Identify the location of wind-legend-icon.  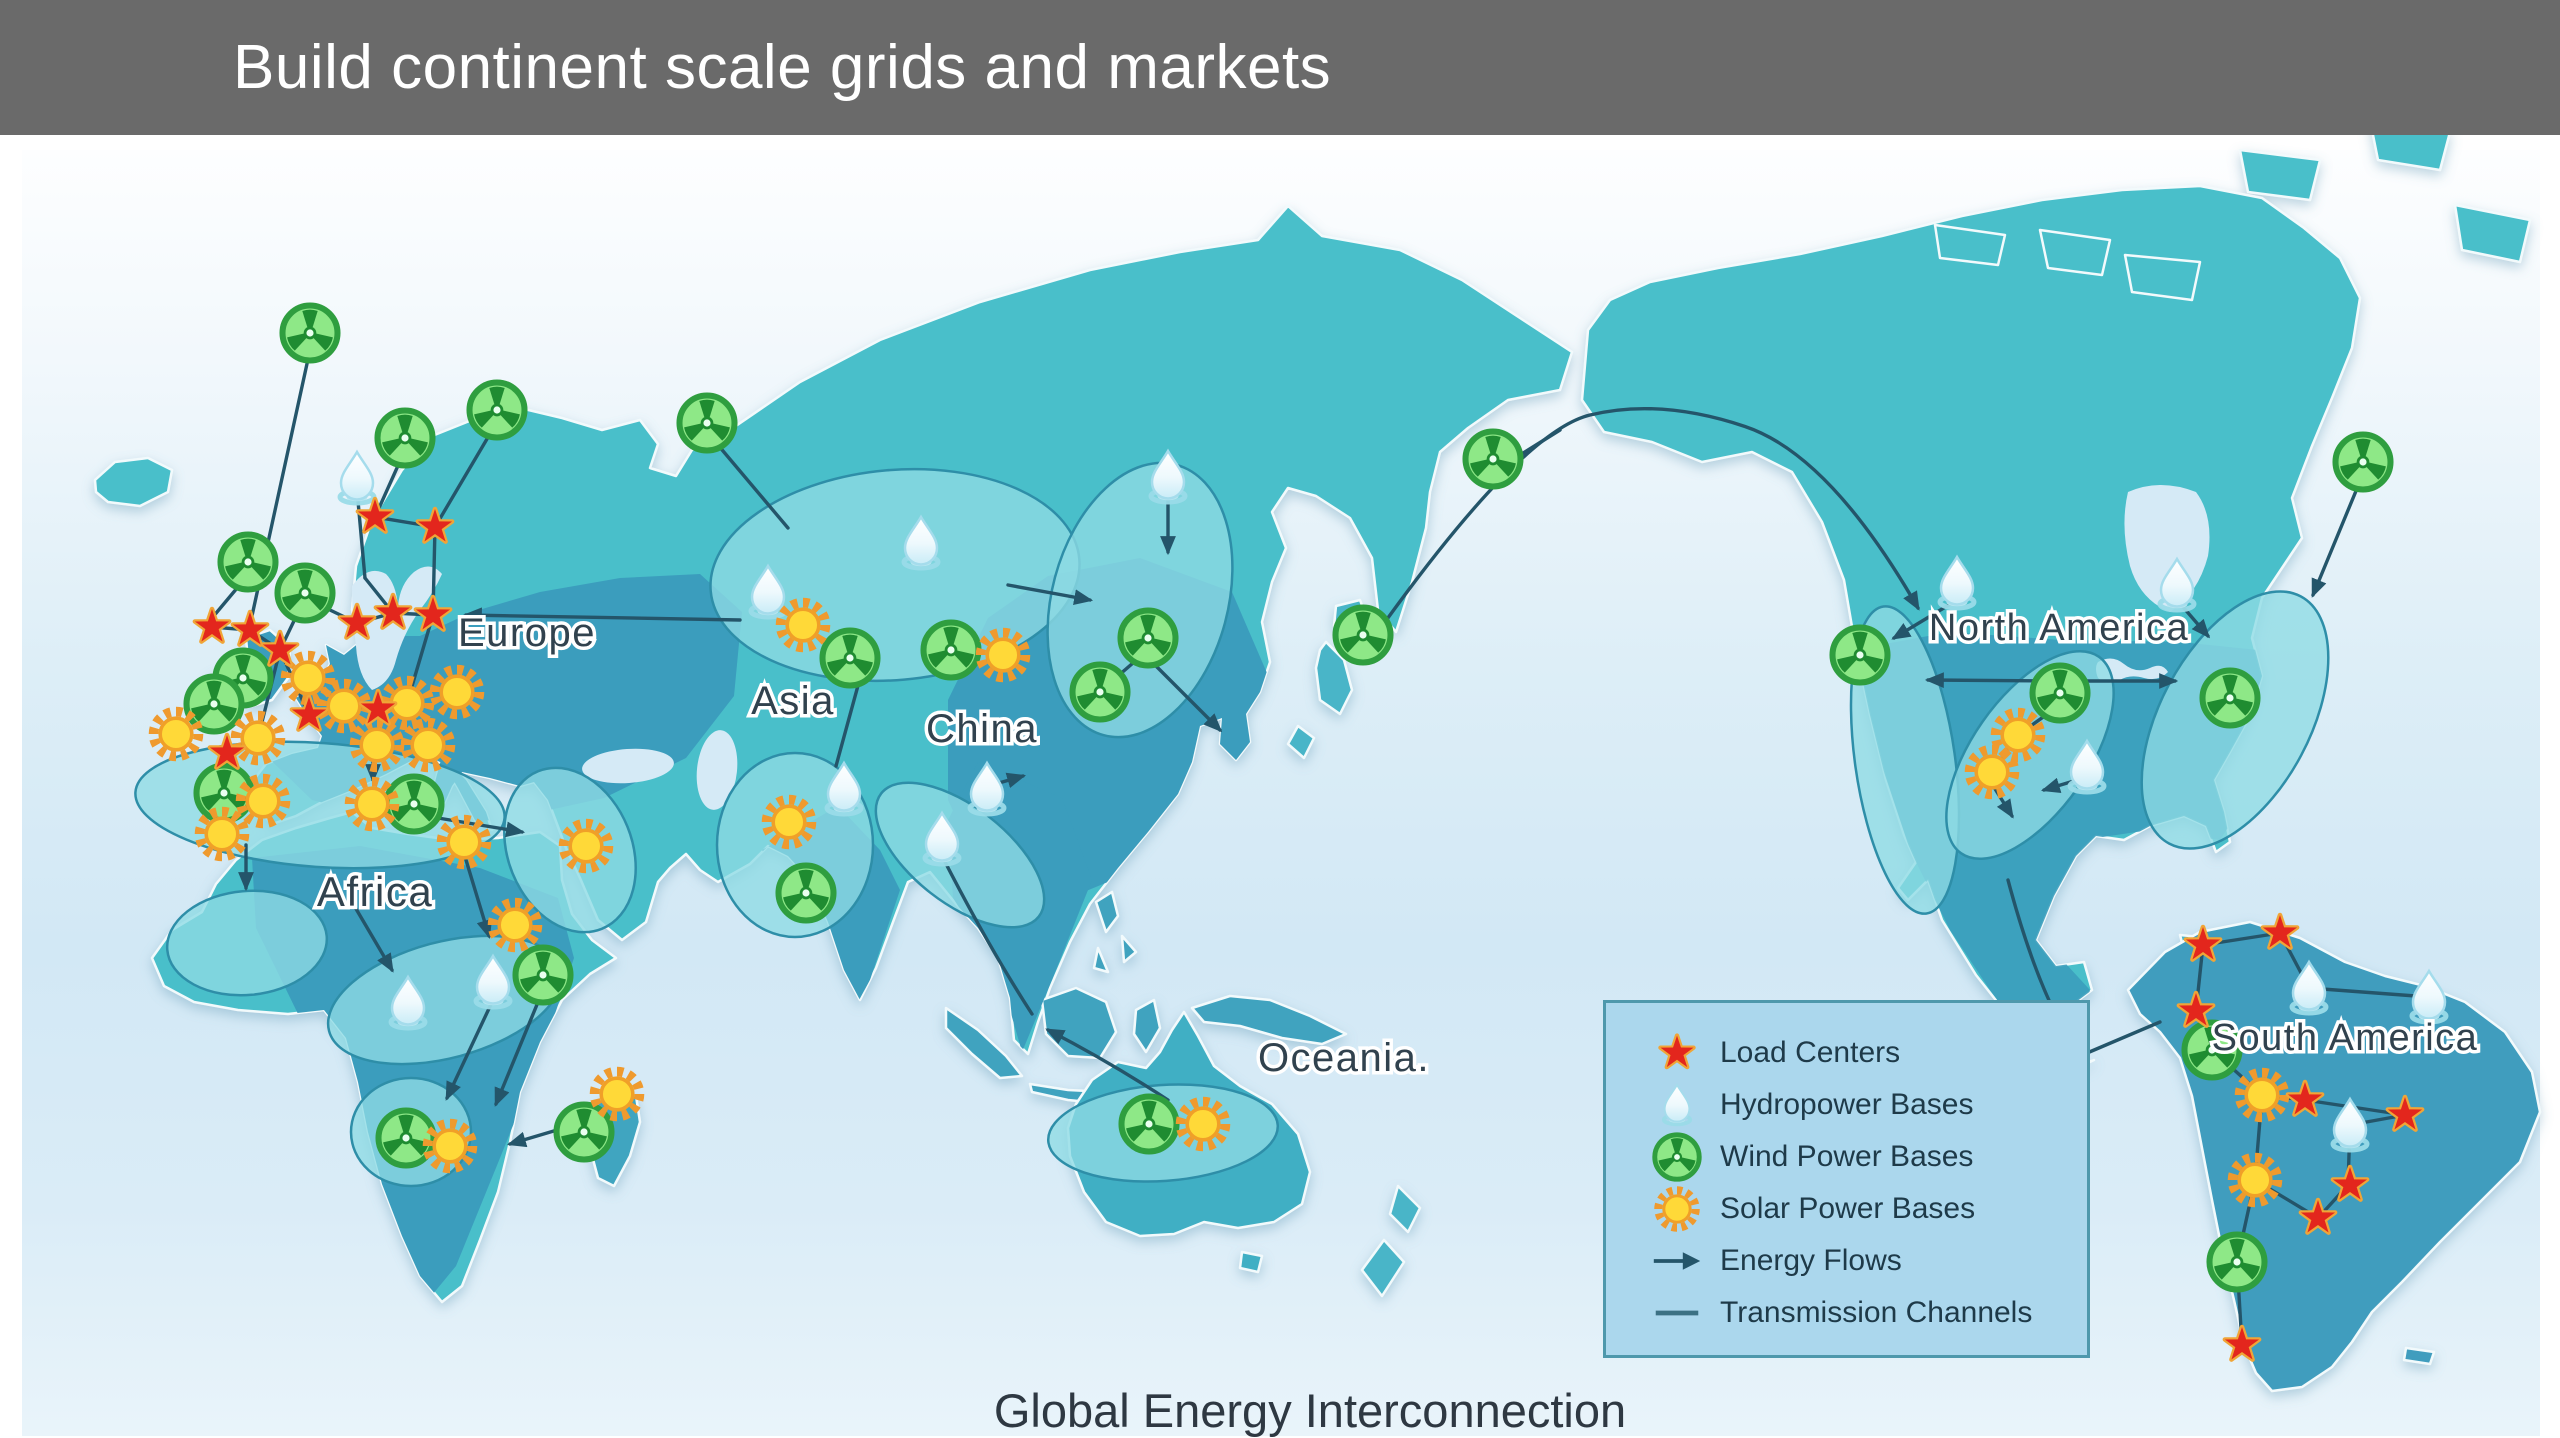
(1677, 1157).